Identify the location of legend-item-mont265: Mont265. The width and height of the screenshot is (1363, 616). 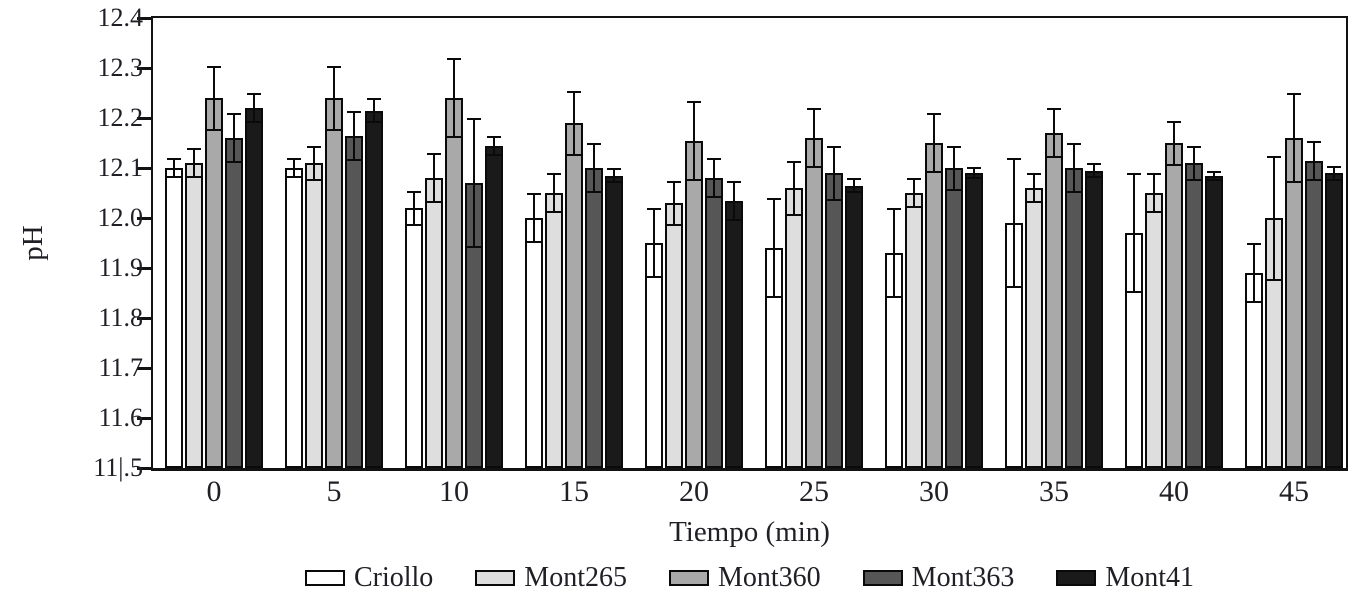
(551, 578).